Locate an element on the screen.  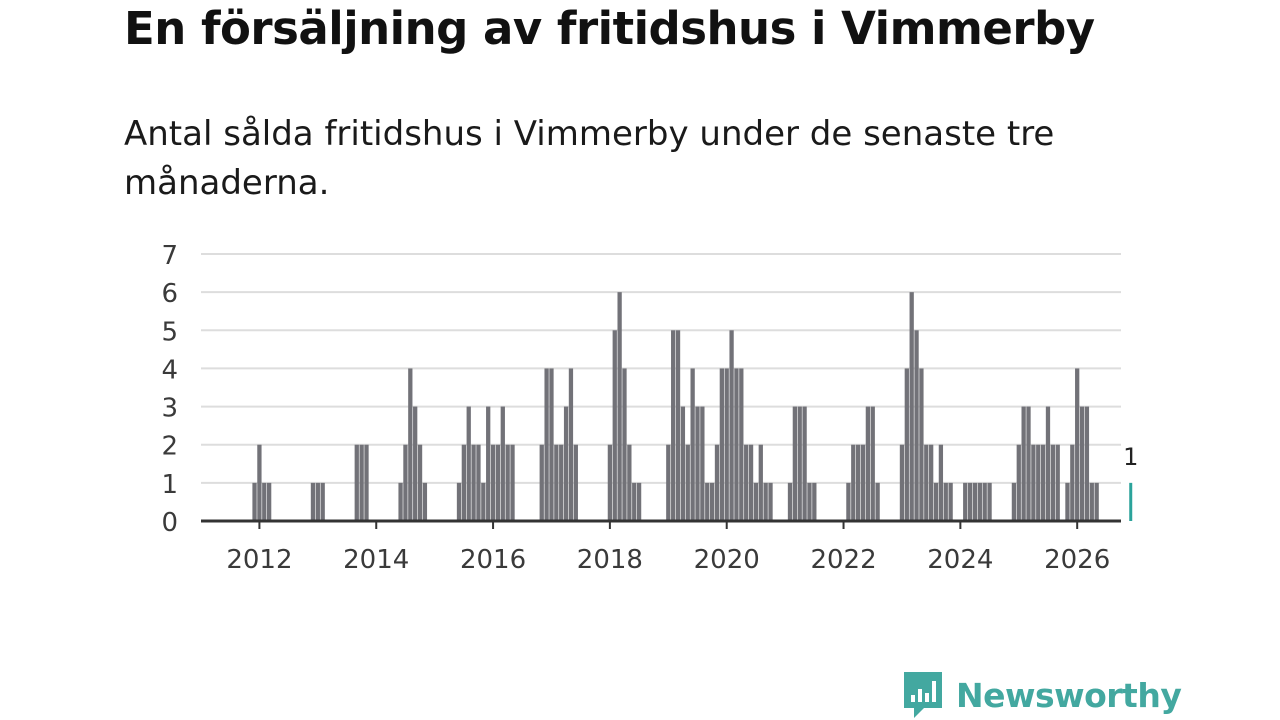
y-tick-label: 6 is located at coordinates (169, 294).